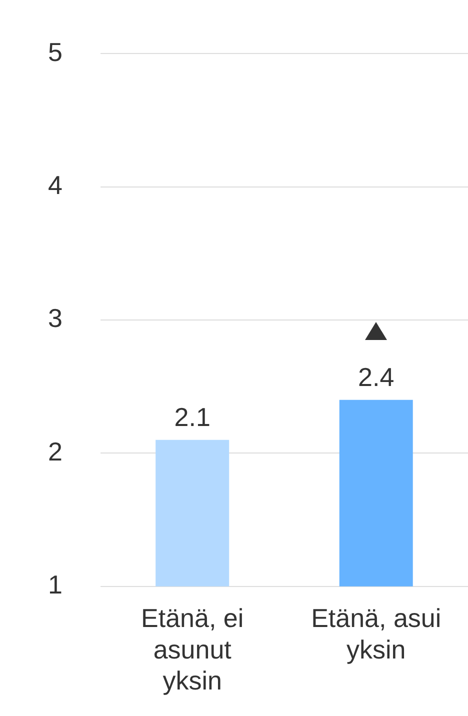 Image resolution: width=468 pixels, height=716 pixels. Describe the element at coordinates (55, 585) in the screenshot. I see `y-tick-label: 1` at that location.